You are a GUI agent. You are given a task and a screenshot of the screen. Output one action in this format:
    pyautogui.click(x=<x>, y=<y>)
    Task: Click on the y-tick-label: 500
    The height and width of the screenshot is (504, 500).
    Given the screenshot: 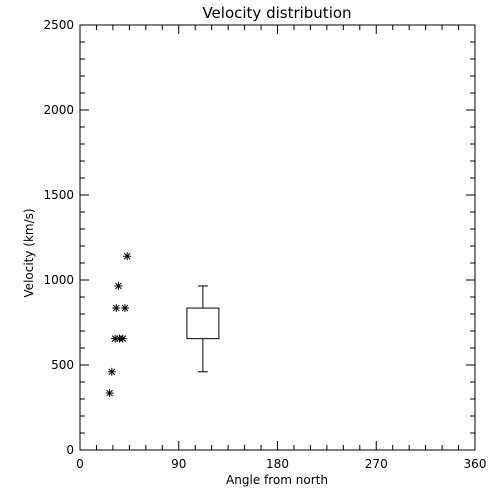 What is the action you would take?
    pyautogui.click(x=62, y=365)
    